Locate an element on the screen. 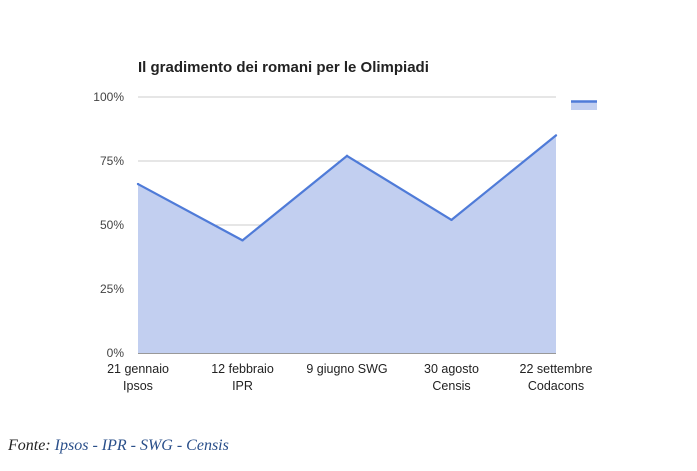 The image size is (697, 471). legend is located at coordinates (584, 105).